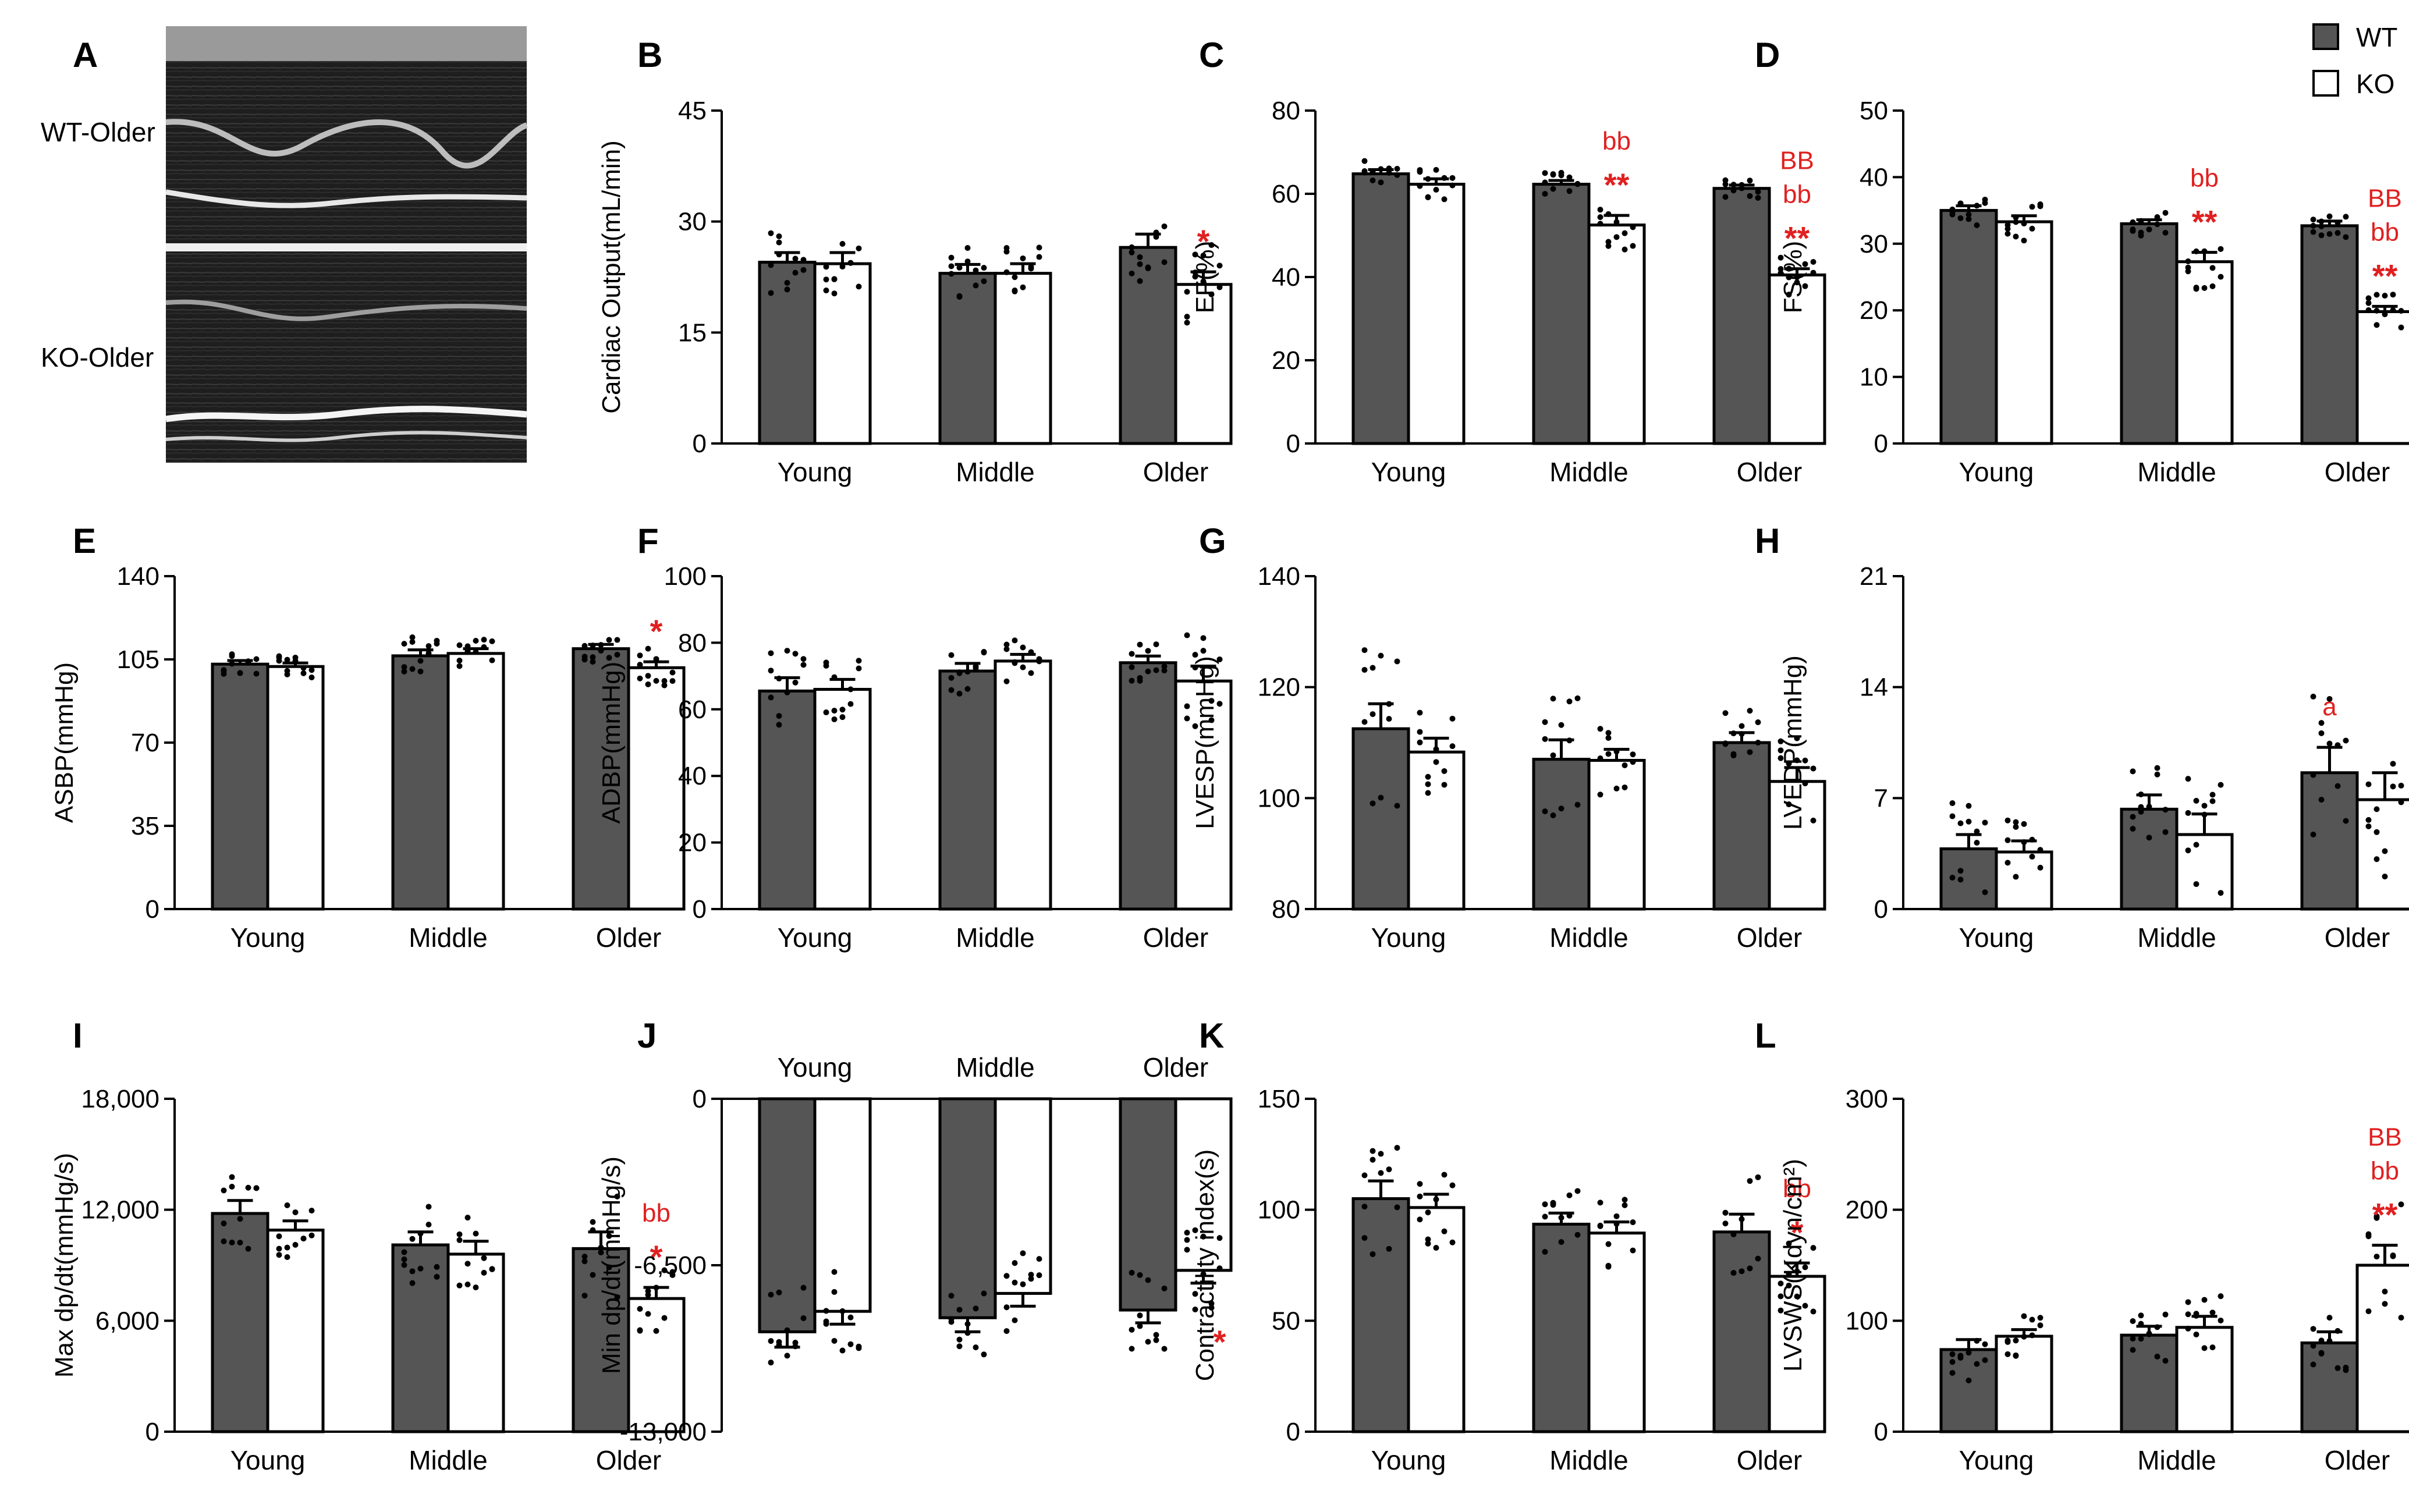  What do you see at coordinates (85, 55) in the screenshot?
I see `panel-letter-a: A` at bounding box center [85, 55].